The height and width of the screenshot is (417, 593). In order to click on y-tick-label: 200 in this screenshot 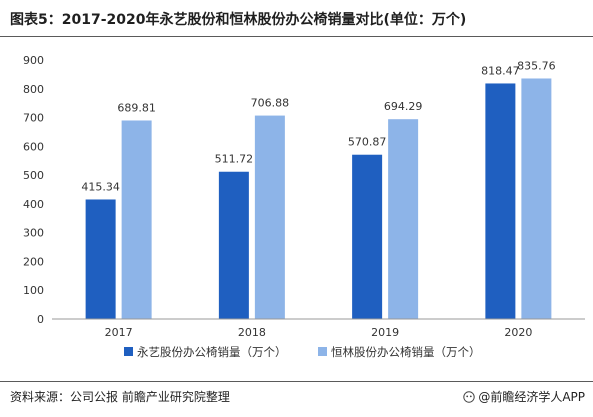, I will do `click(33, 261)`.